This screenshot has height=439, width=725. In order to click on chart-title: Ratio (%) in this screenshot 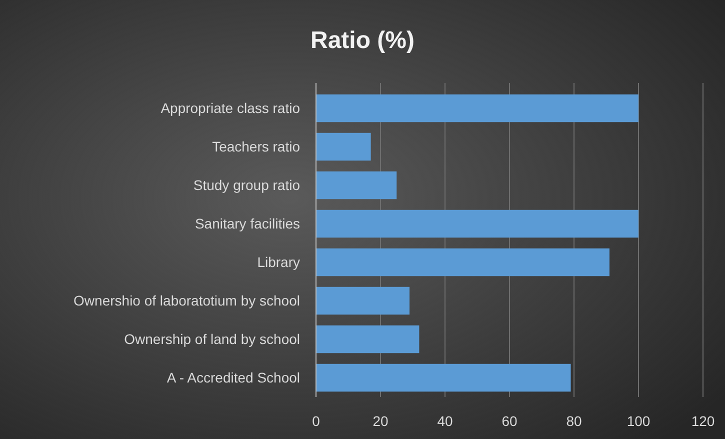, I will do `click(362, 40)`.